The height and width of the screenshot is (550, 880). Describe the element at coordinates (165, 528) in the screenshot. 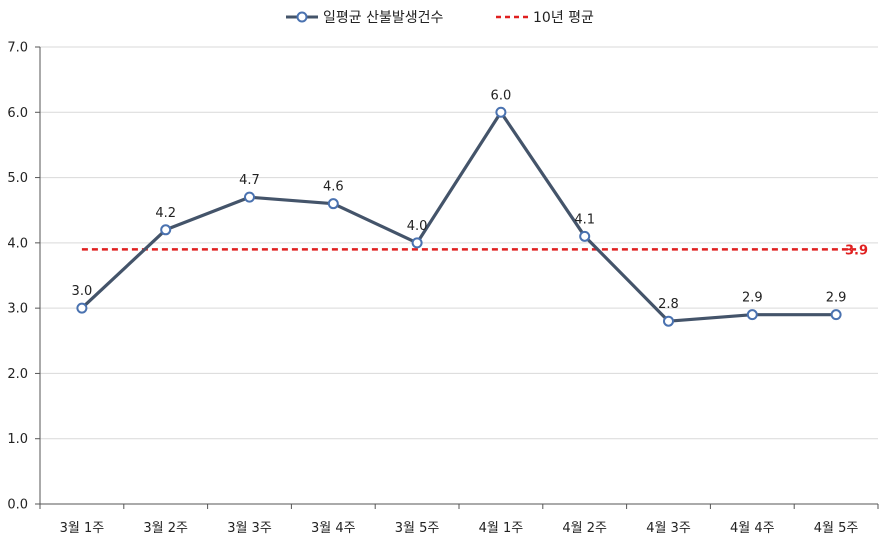

I see `x-tick-label: 3월 2주` at that location.